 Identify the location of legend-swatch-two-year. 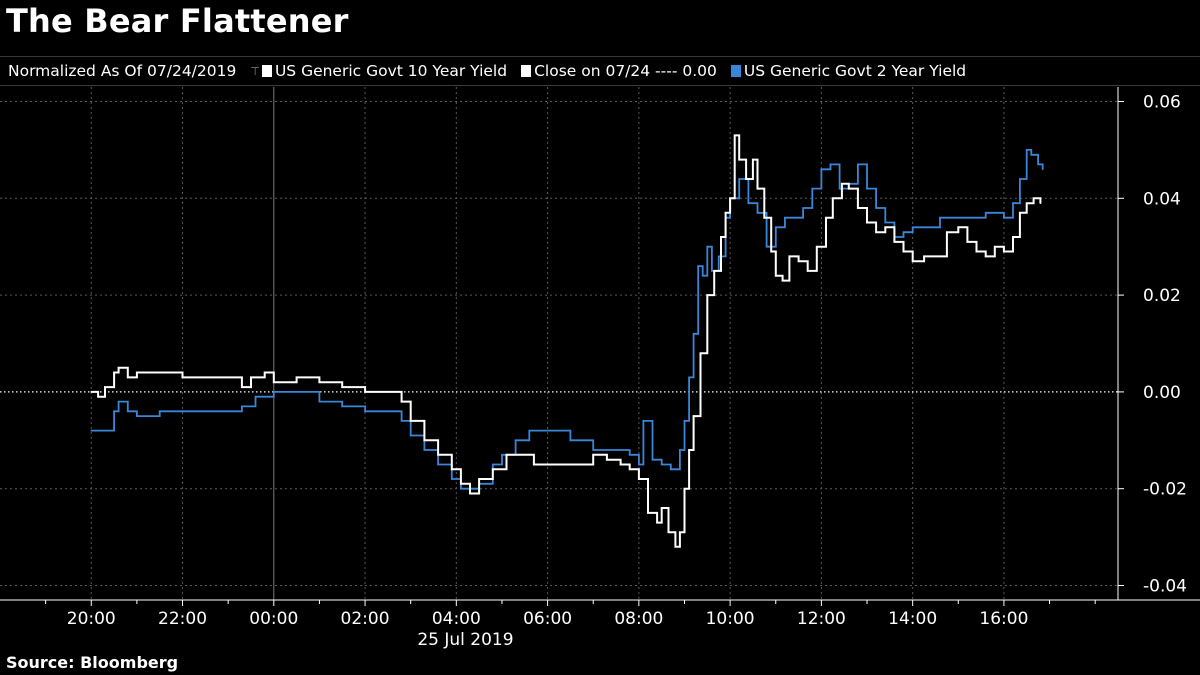
(735, 71).